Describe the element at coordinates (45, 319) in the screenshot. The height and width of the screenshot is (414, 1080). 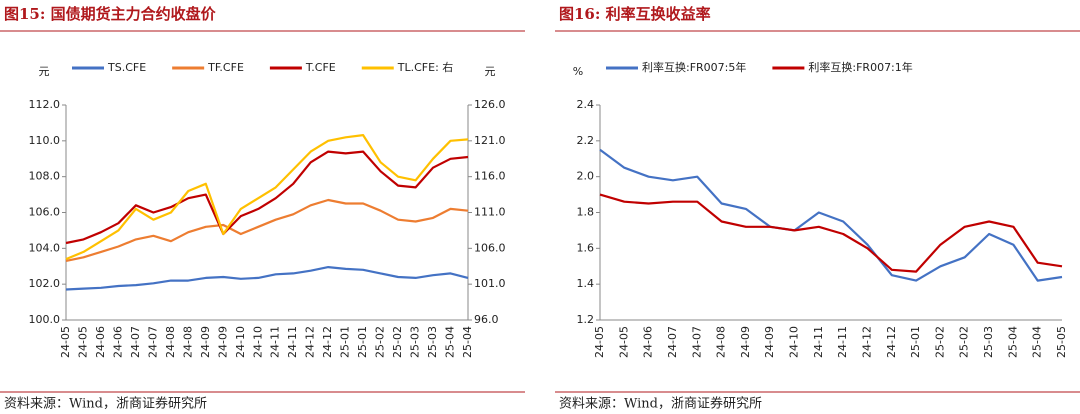
I see `y-tick-label: 100.0` at that location.